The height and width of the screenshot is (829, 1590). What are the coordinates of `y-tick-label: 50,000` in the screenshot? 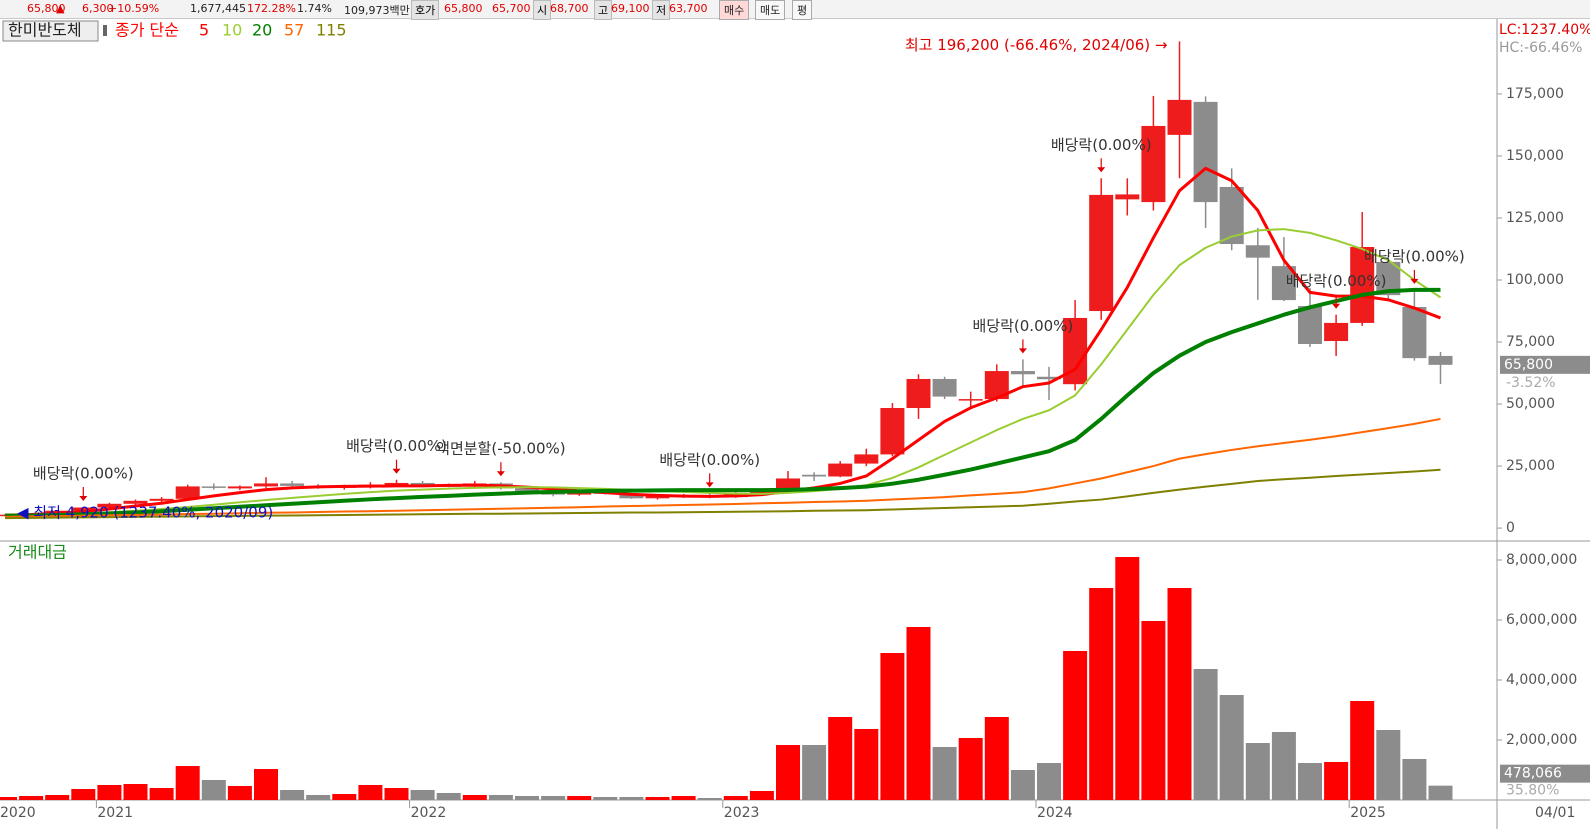 It's located at (1530, 404).